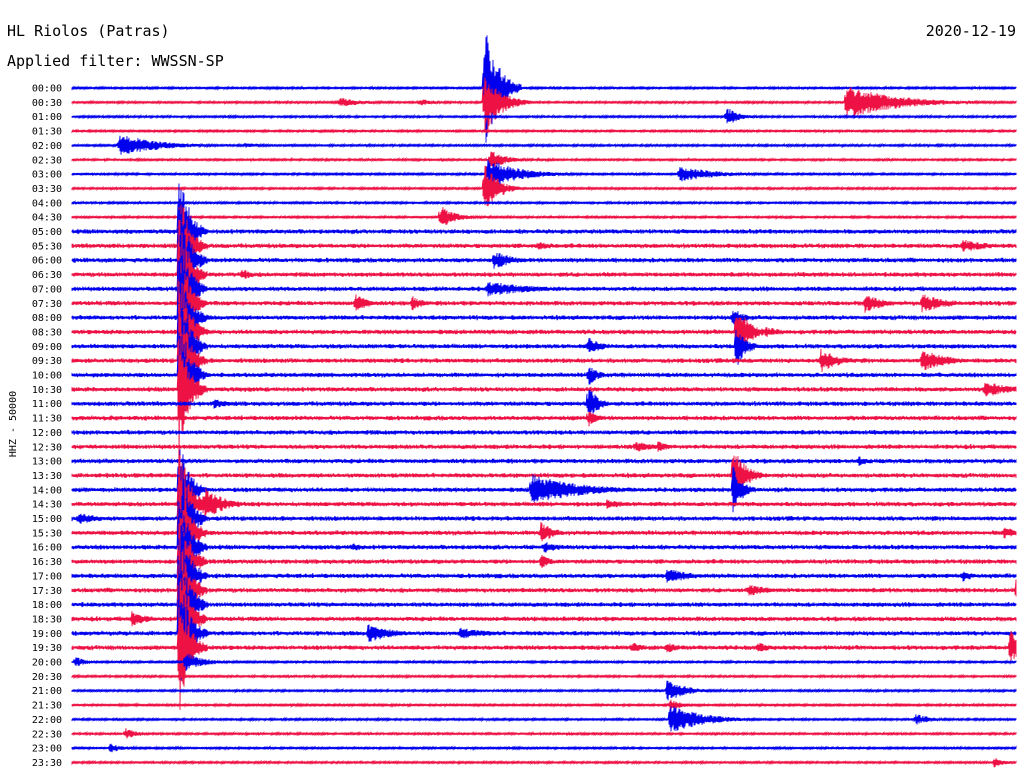 This screenshot has height=780, width=1024. Describe the element at coordinates (47, 749) in the screenshot. I see `time-tick-label: 23:00` at that location.